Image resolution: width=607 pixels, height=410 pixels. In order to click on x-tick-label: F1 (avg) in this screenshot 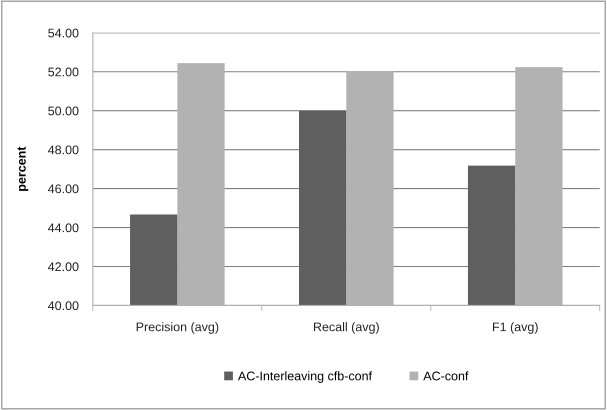, I will do `click(515, 328)`.